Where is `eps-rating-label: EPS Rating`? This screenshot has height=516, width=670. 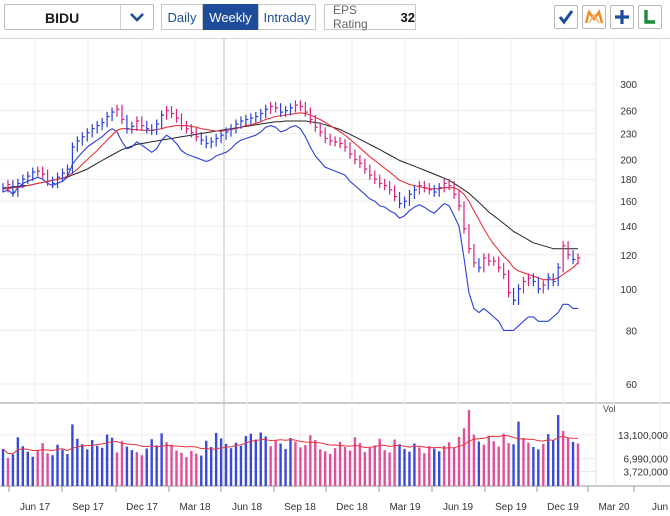 eps-rating-label: EPS Rating is located at coordinates (350, 17).